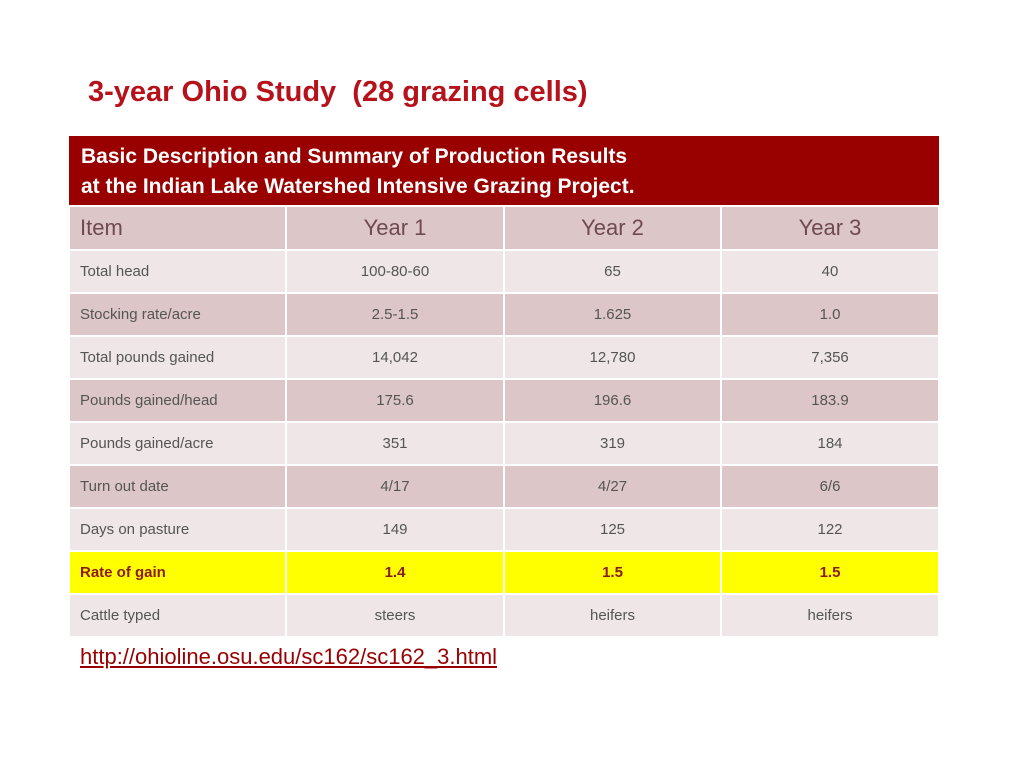  Describe the element at coordinates (395, 443) in the screenshot. I see `year-1-cell: 351` at that location.